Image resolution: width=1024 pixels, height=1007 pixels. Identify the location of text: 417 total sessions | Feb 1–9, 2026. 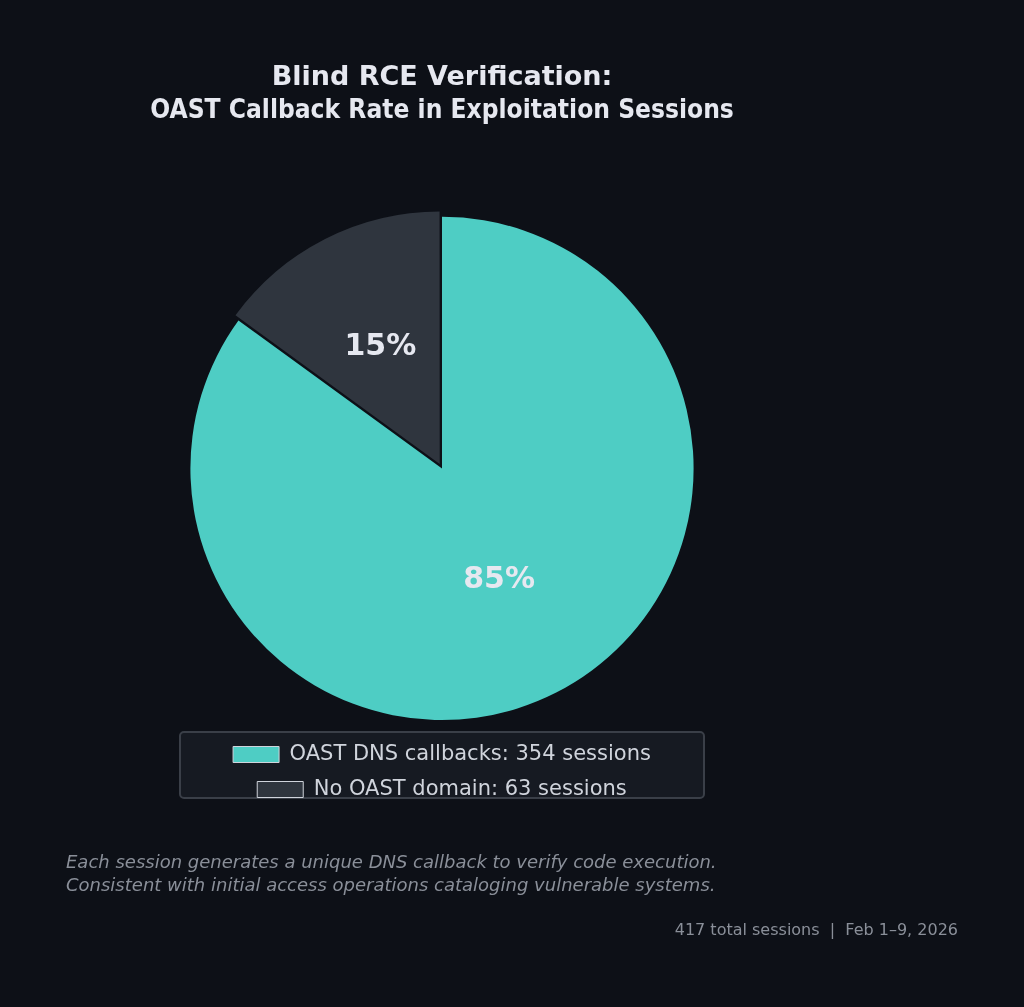
(816, 929).